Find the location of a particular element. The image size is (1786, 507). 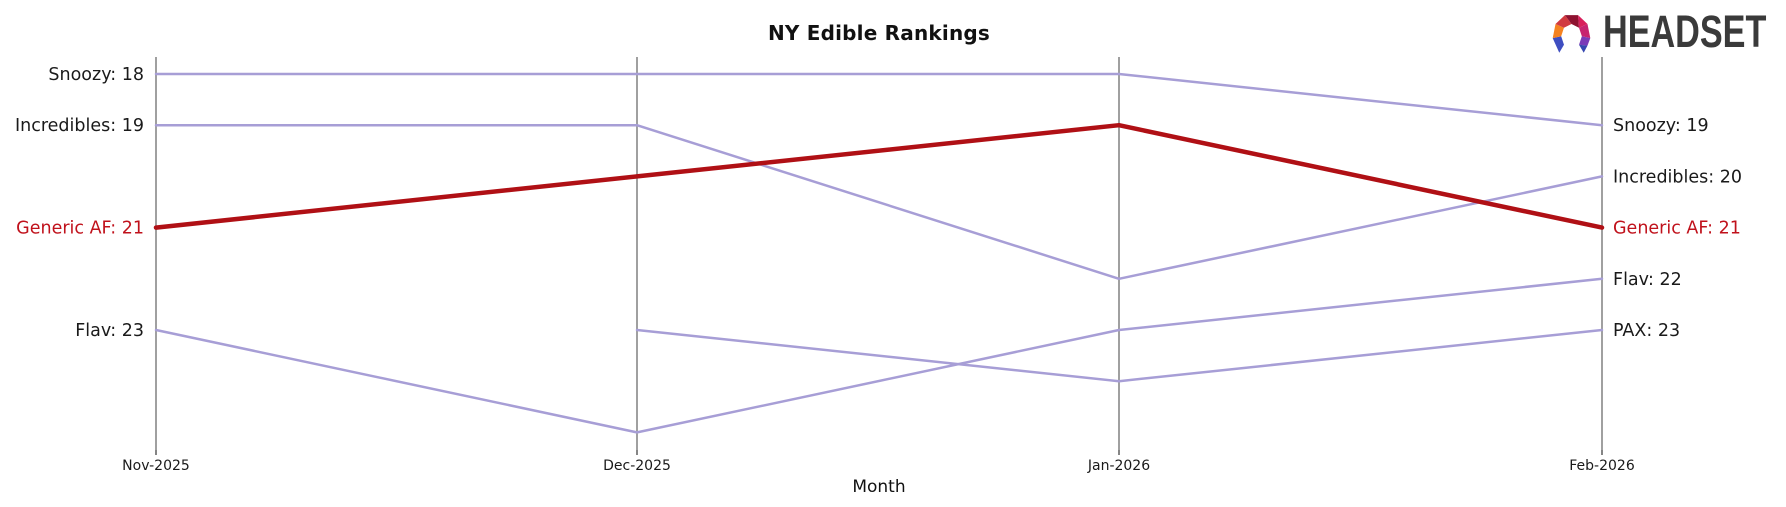

tick-label-jan-2026: Jan-2026 is located at coordinates (1118, 466).